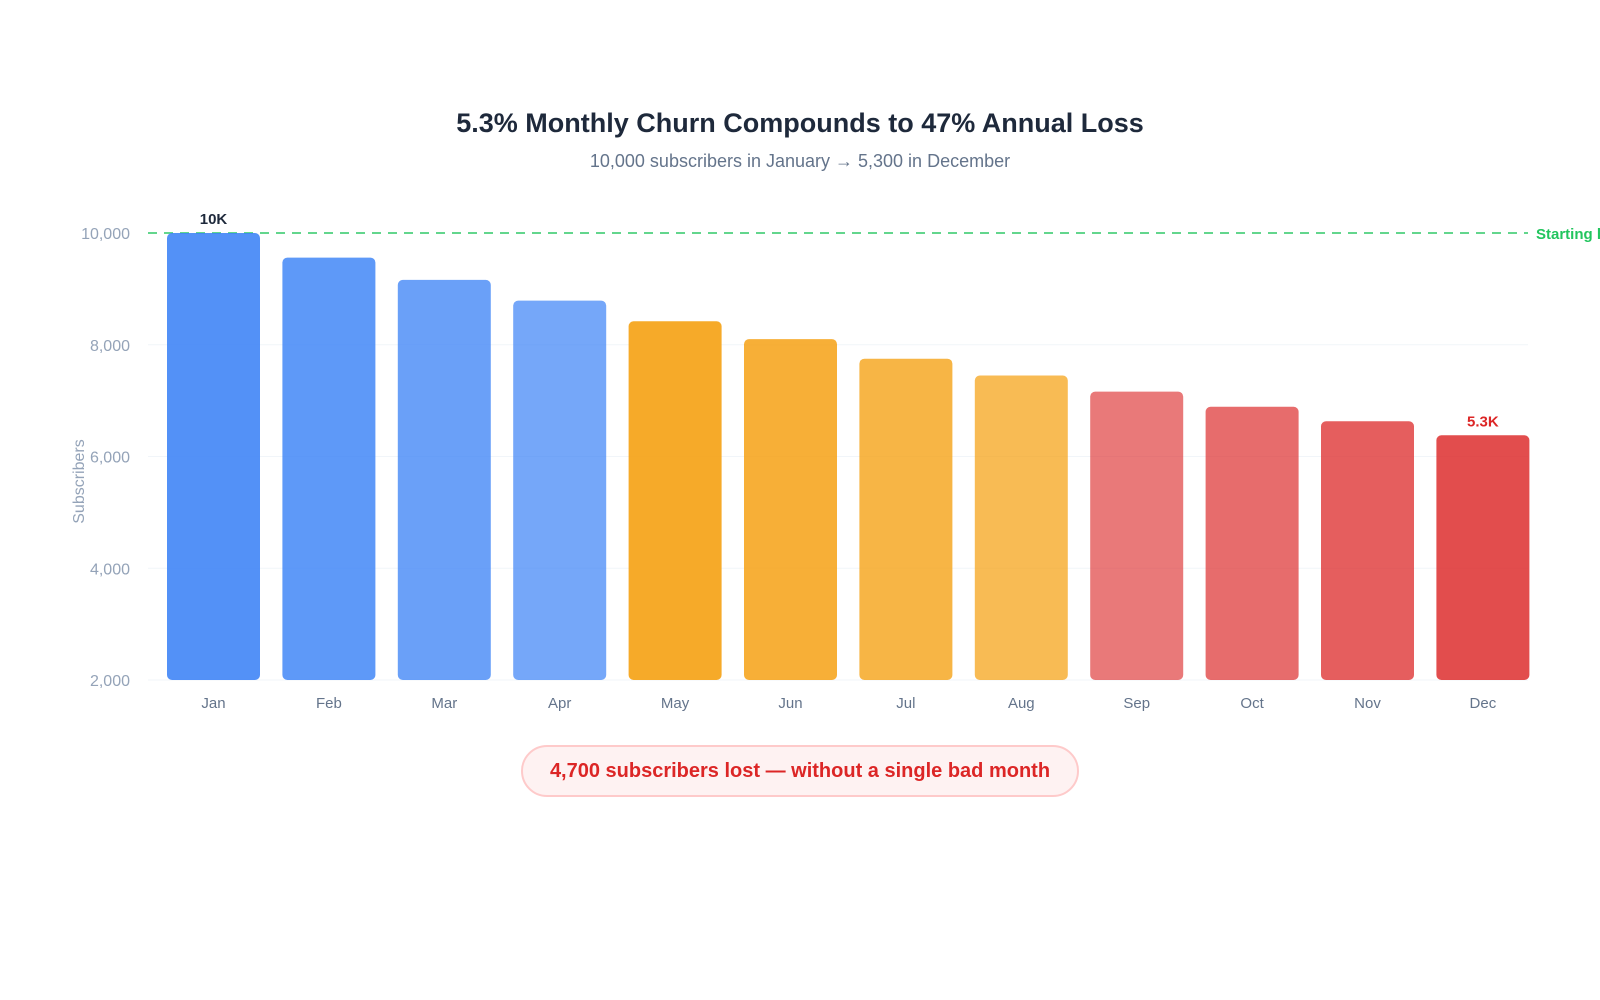 The width and height of the screenshot is (1600, 1000). I want to click on x-tick-label: Jan, so click(213, 703).